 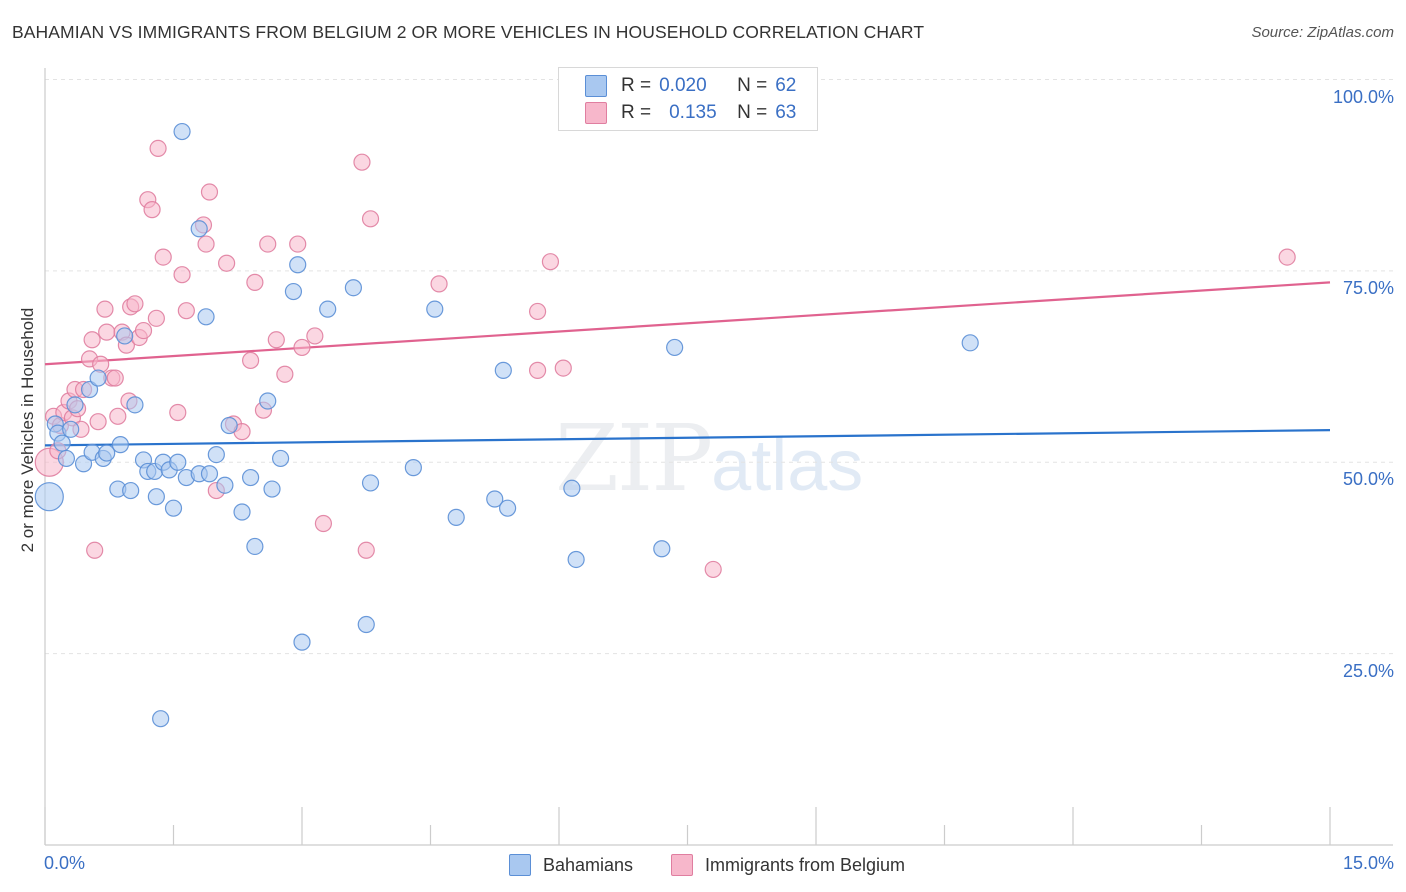 What do you see at coordinates (693, 112) in the screenshot?
I see `legend-r-value: 0.135` at bounding box center [693, 112].